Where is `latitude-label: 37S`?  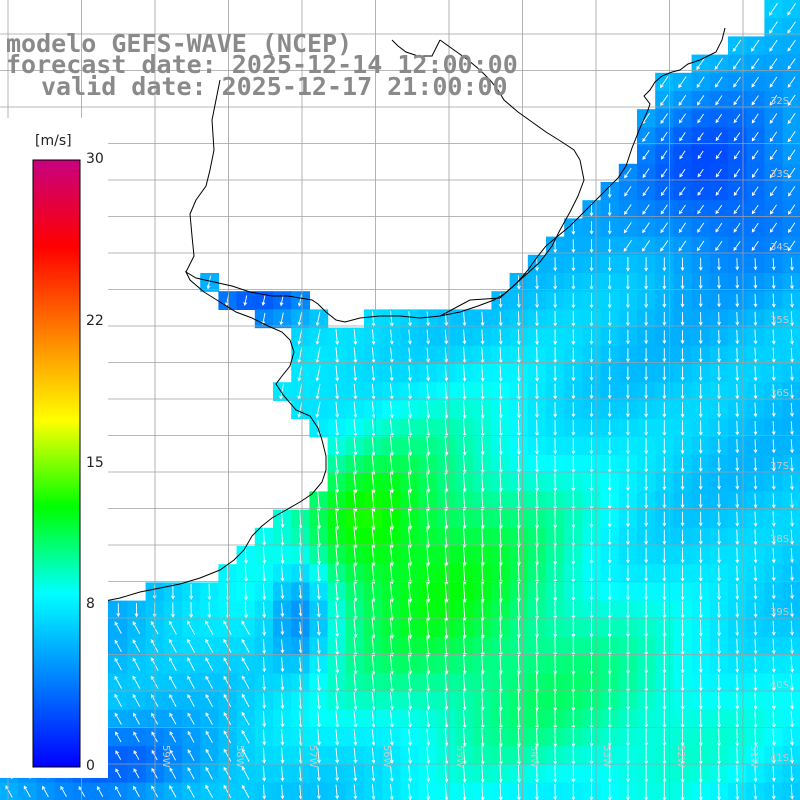 latitude-label: 37S is located at coordinates (780, 466).